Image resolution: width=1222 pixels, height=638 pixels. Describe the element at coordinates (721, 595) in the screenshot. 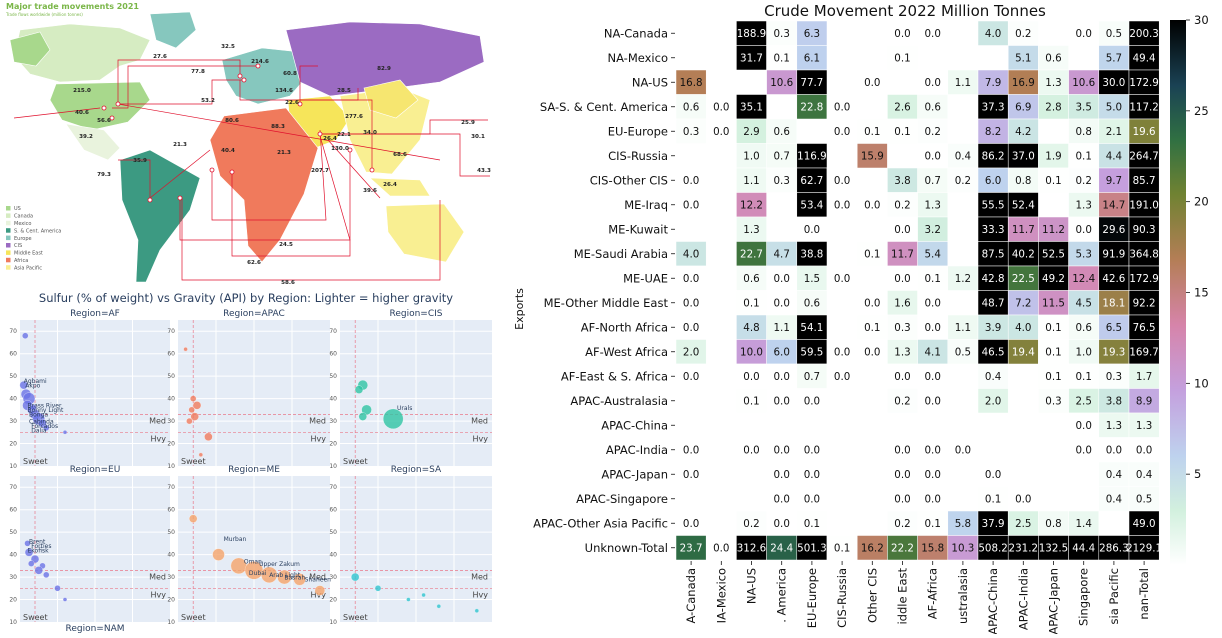

I see `column-label: IA-Mexico` at that location.